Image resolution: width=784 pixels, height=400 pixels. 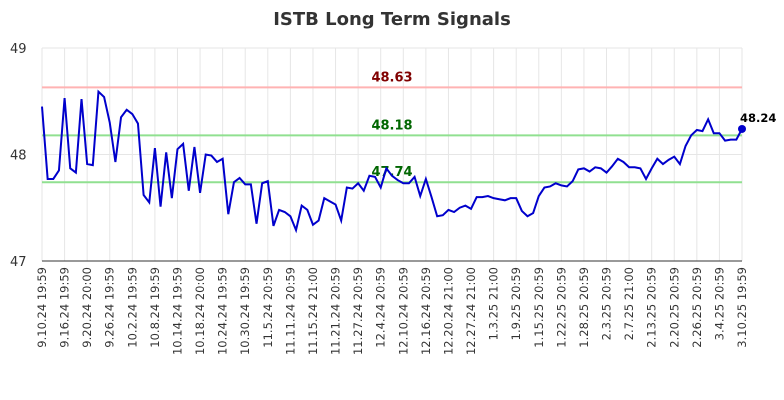 I want to click on reference-label: 48.63, so click(x=391, y=77).